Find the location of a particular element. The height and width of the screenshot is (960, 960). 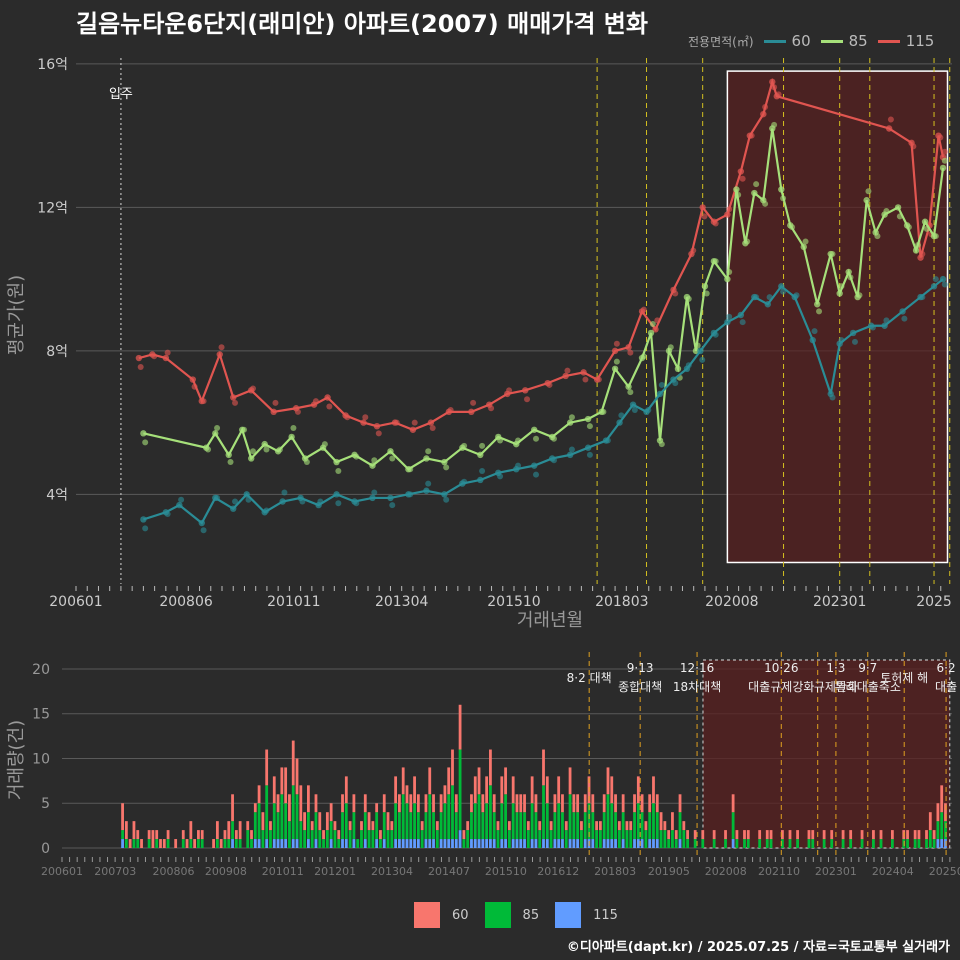

bar-legend-label-60: 60 is located at coordinates (460, 915).